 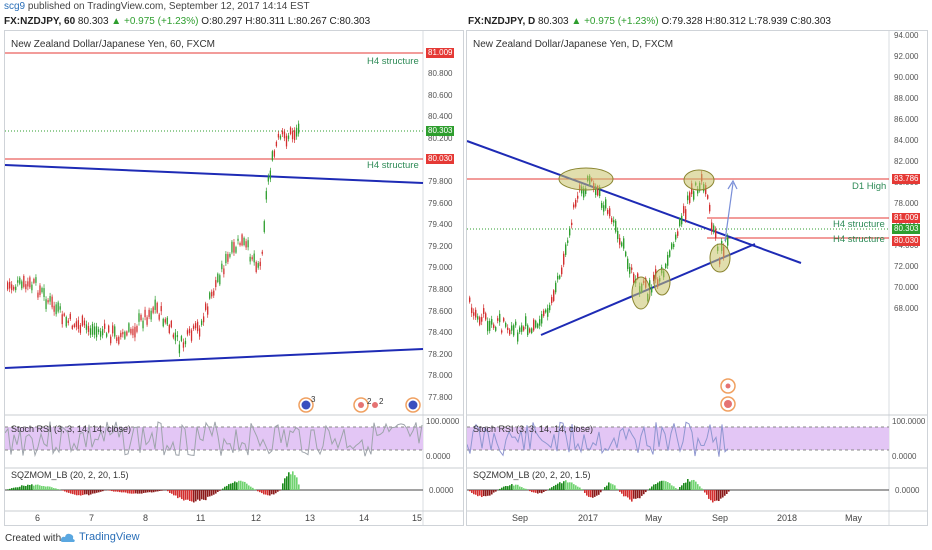 What do you see at coordinates (440, 73) in the screenshot?
I see `left-ytick-0: 80.800` at bounding box center [440, 73].